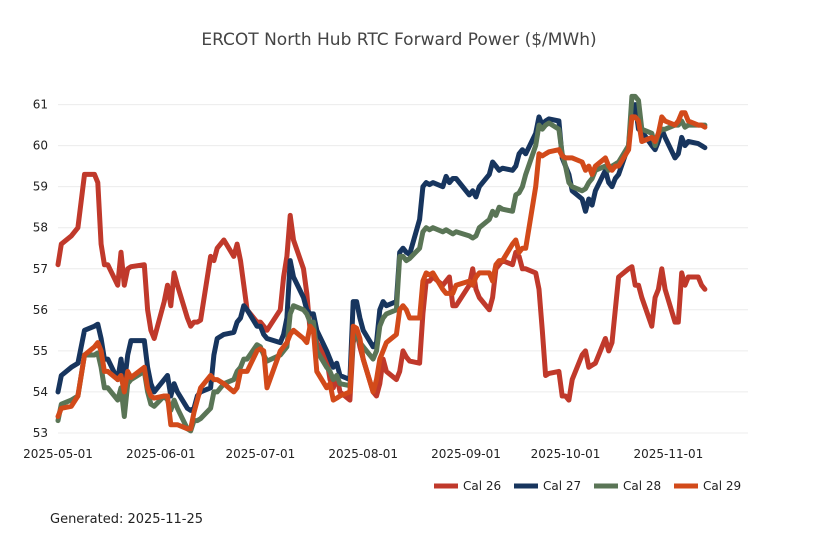  Describe the element at coordinates (260, 454) in the screenshot. I see `x-tick-label: 2025-07-01` at that location.